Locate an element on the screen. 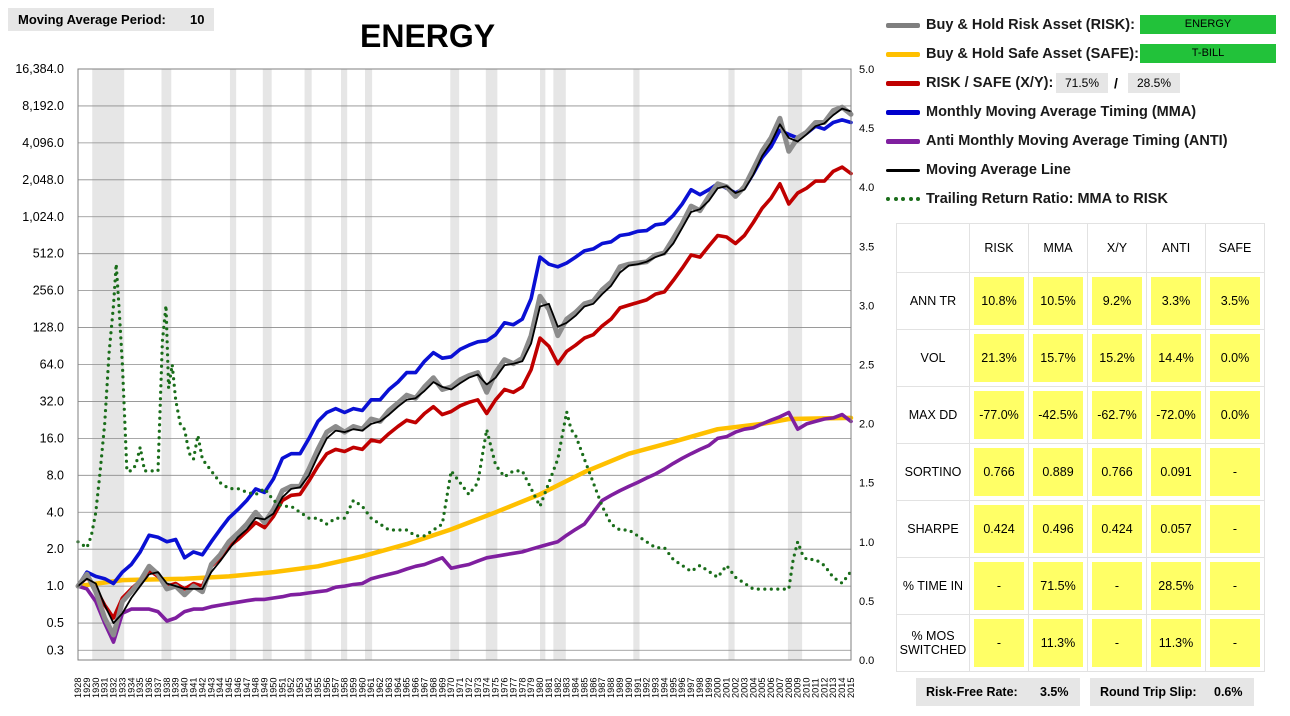  x-tick-label: 2012 is located at coordinates (824, 688).